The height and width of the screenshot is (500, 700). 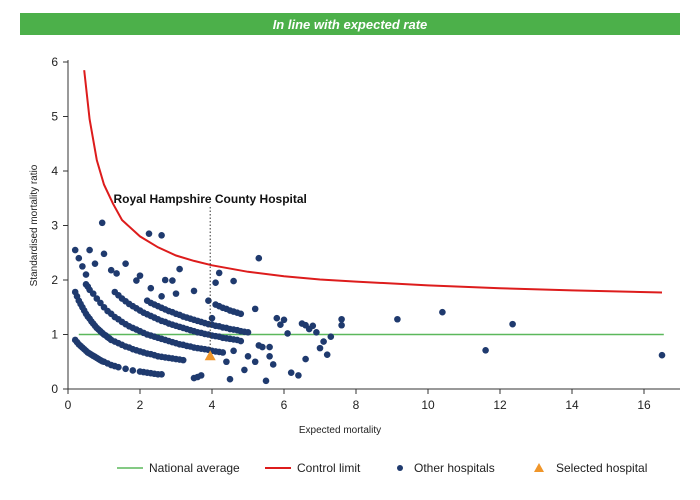 I want to click on x-tick-label: 4, so click(x=212, y=405).